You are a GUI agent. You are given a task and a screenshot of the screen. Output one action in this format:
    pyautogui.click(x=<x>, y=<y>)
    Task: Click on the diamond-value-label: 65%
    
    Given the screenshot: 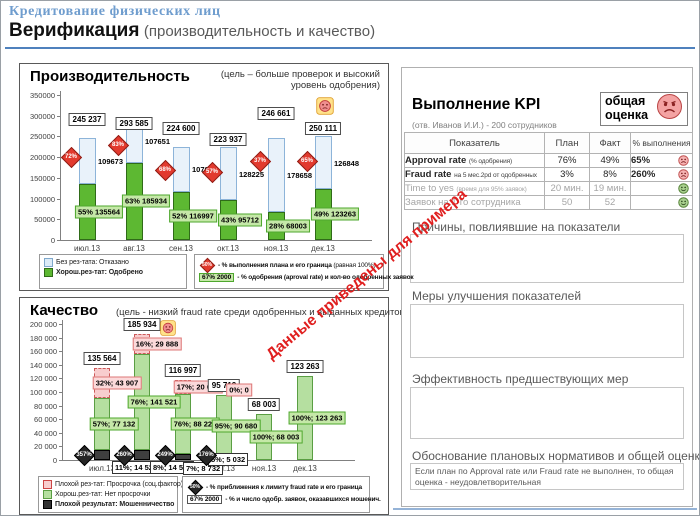 What is the action you would take?
    pyautogui.click(x=306, y=161)
    